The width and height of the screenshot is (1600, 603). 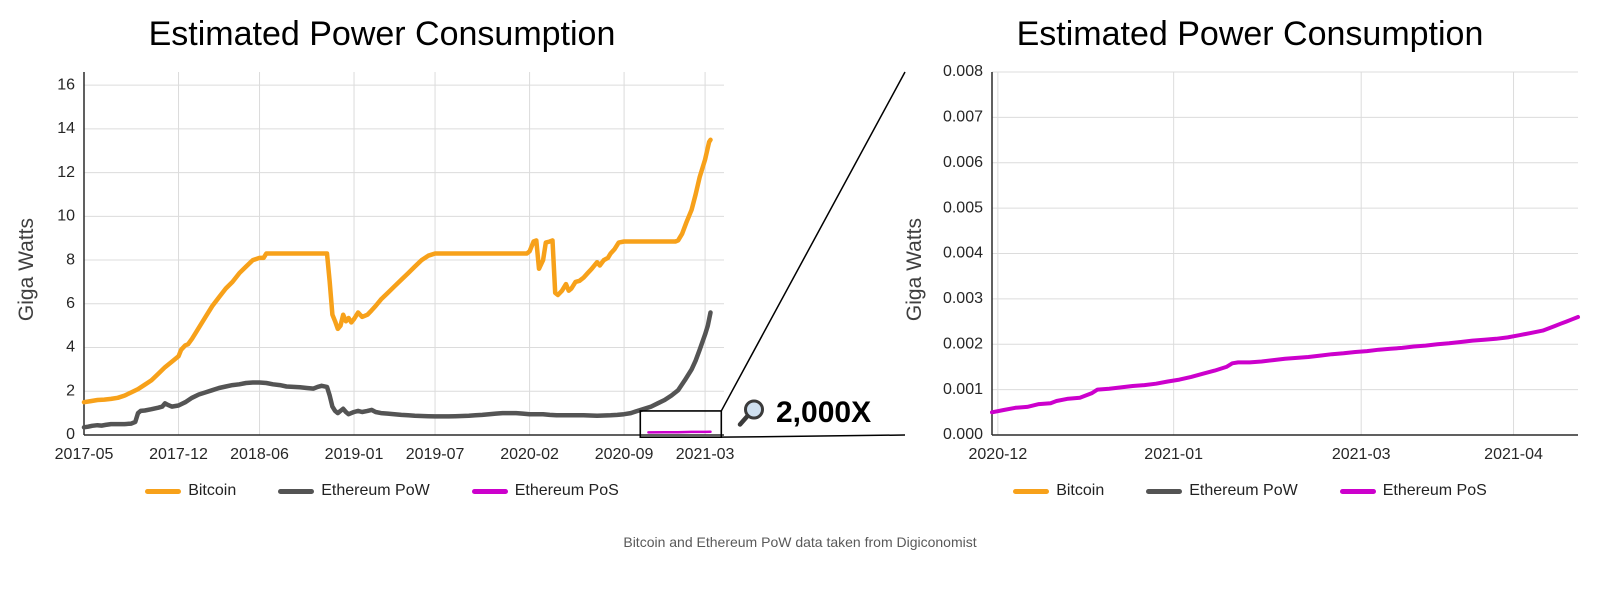 I want to click on svg-text: 10, so click(x=66, y=216).